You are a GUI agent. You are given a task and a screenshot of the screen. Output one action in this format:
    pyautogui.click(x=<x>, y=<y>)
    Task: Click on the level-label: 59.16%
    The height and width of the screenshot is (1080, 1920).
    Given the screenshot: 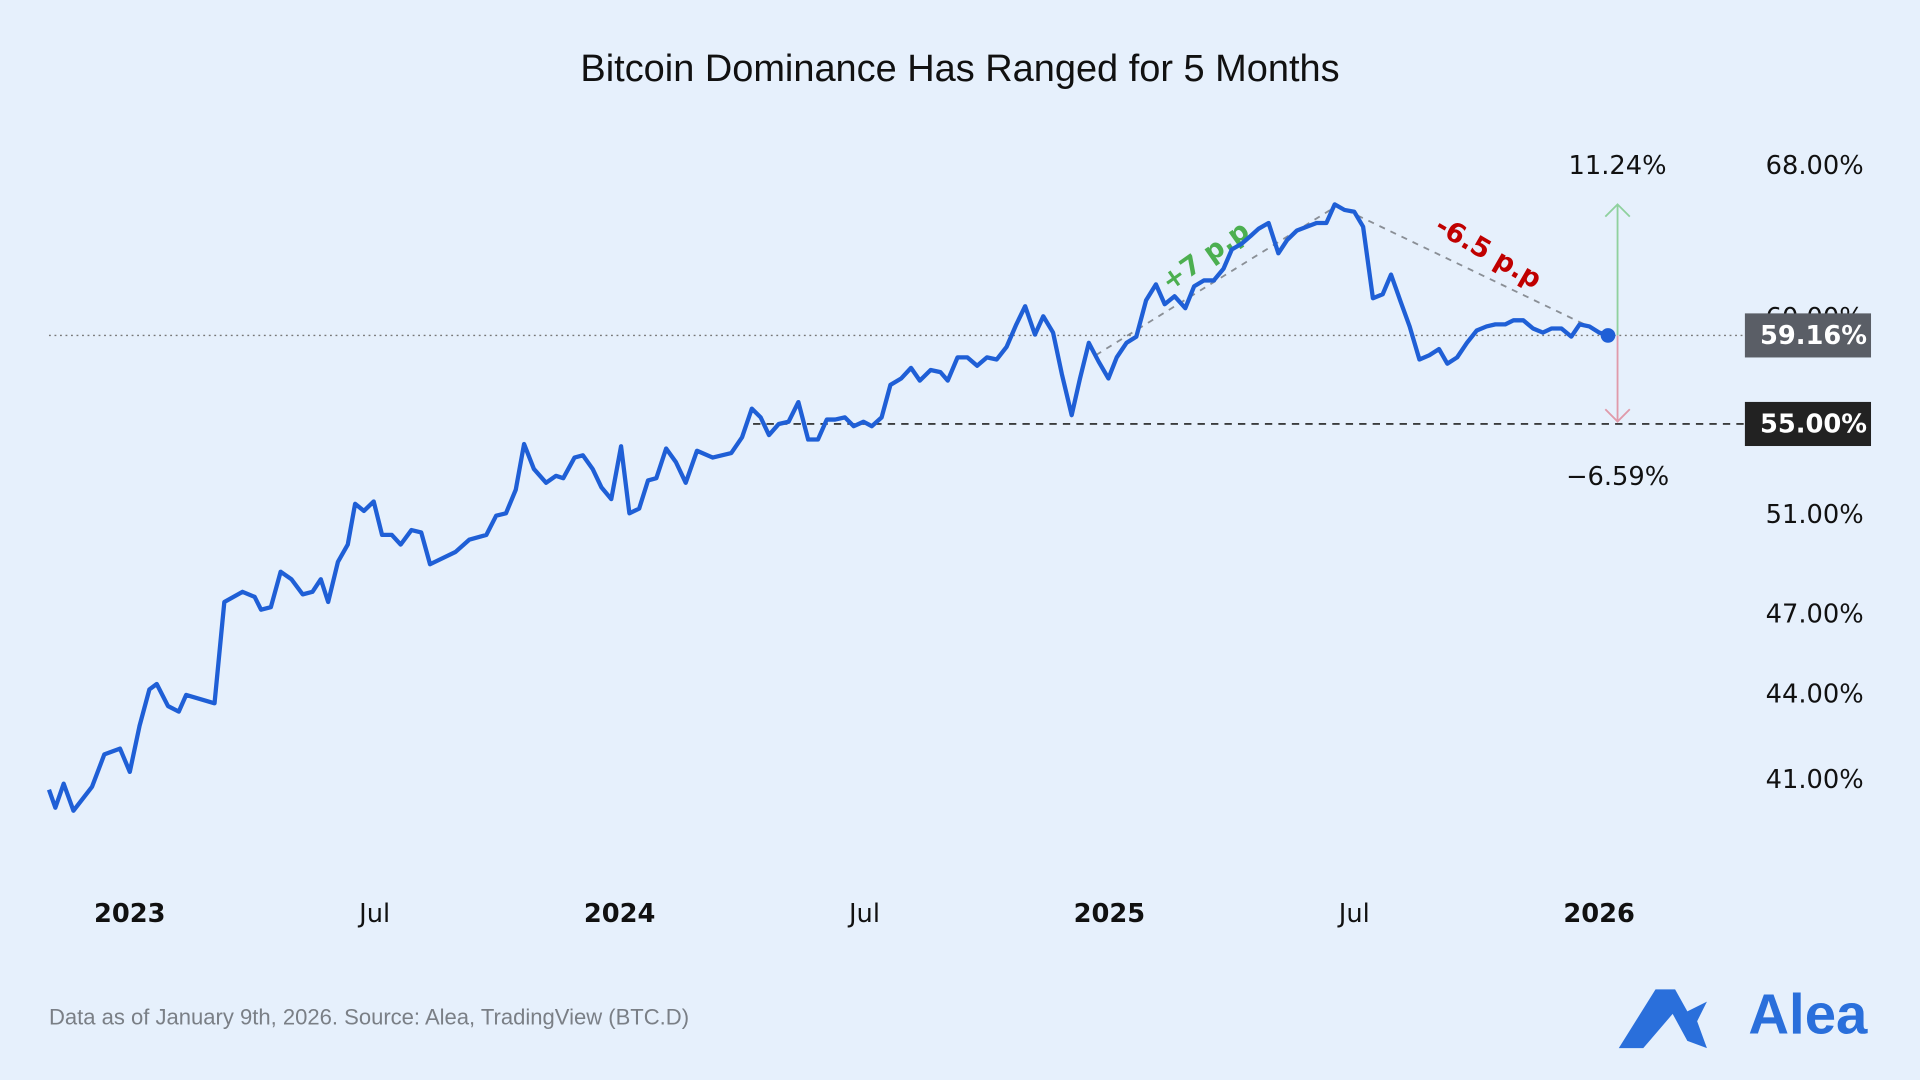 What is the action you would take?
    pyautogui.click(x=1813, y=336)
    